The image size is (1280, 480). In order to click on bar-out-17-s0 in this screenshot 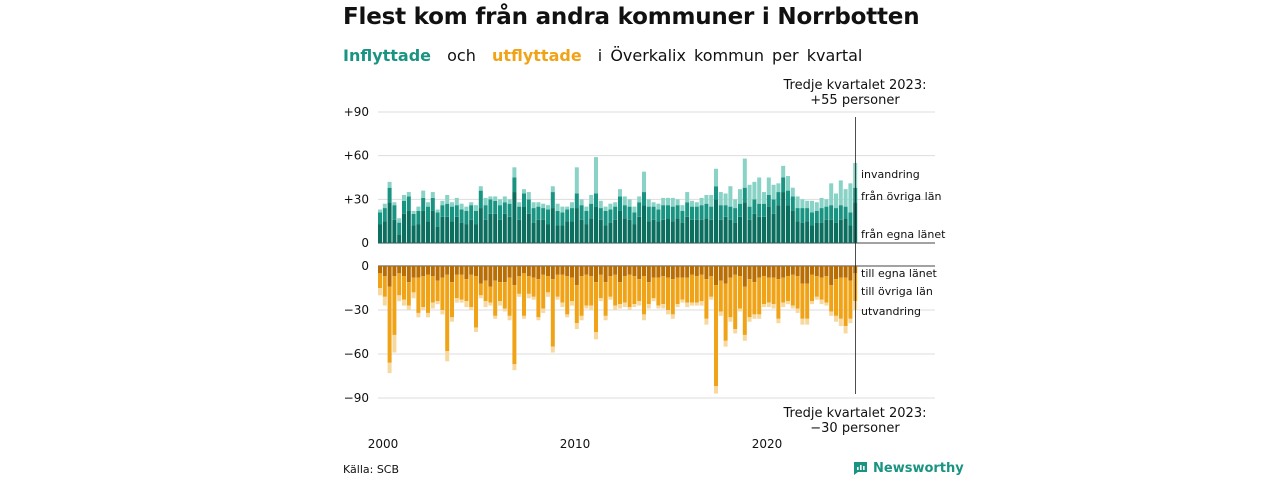, I will do `click(461, 270)`.